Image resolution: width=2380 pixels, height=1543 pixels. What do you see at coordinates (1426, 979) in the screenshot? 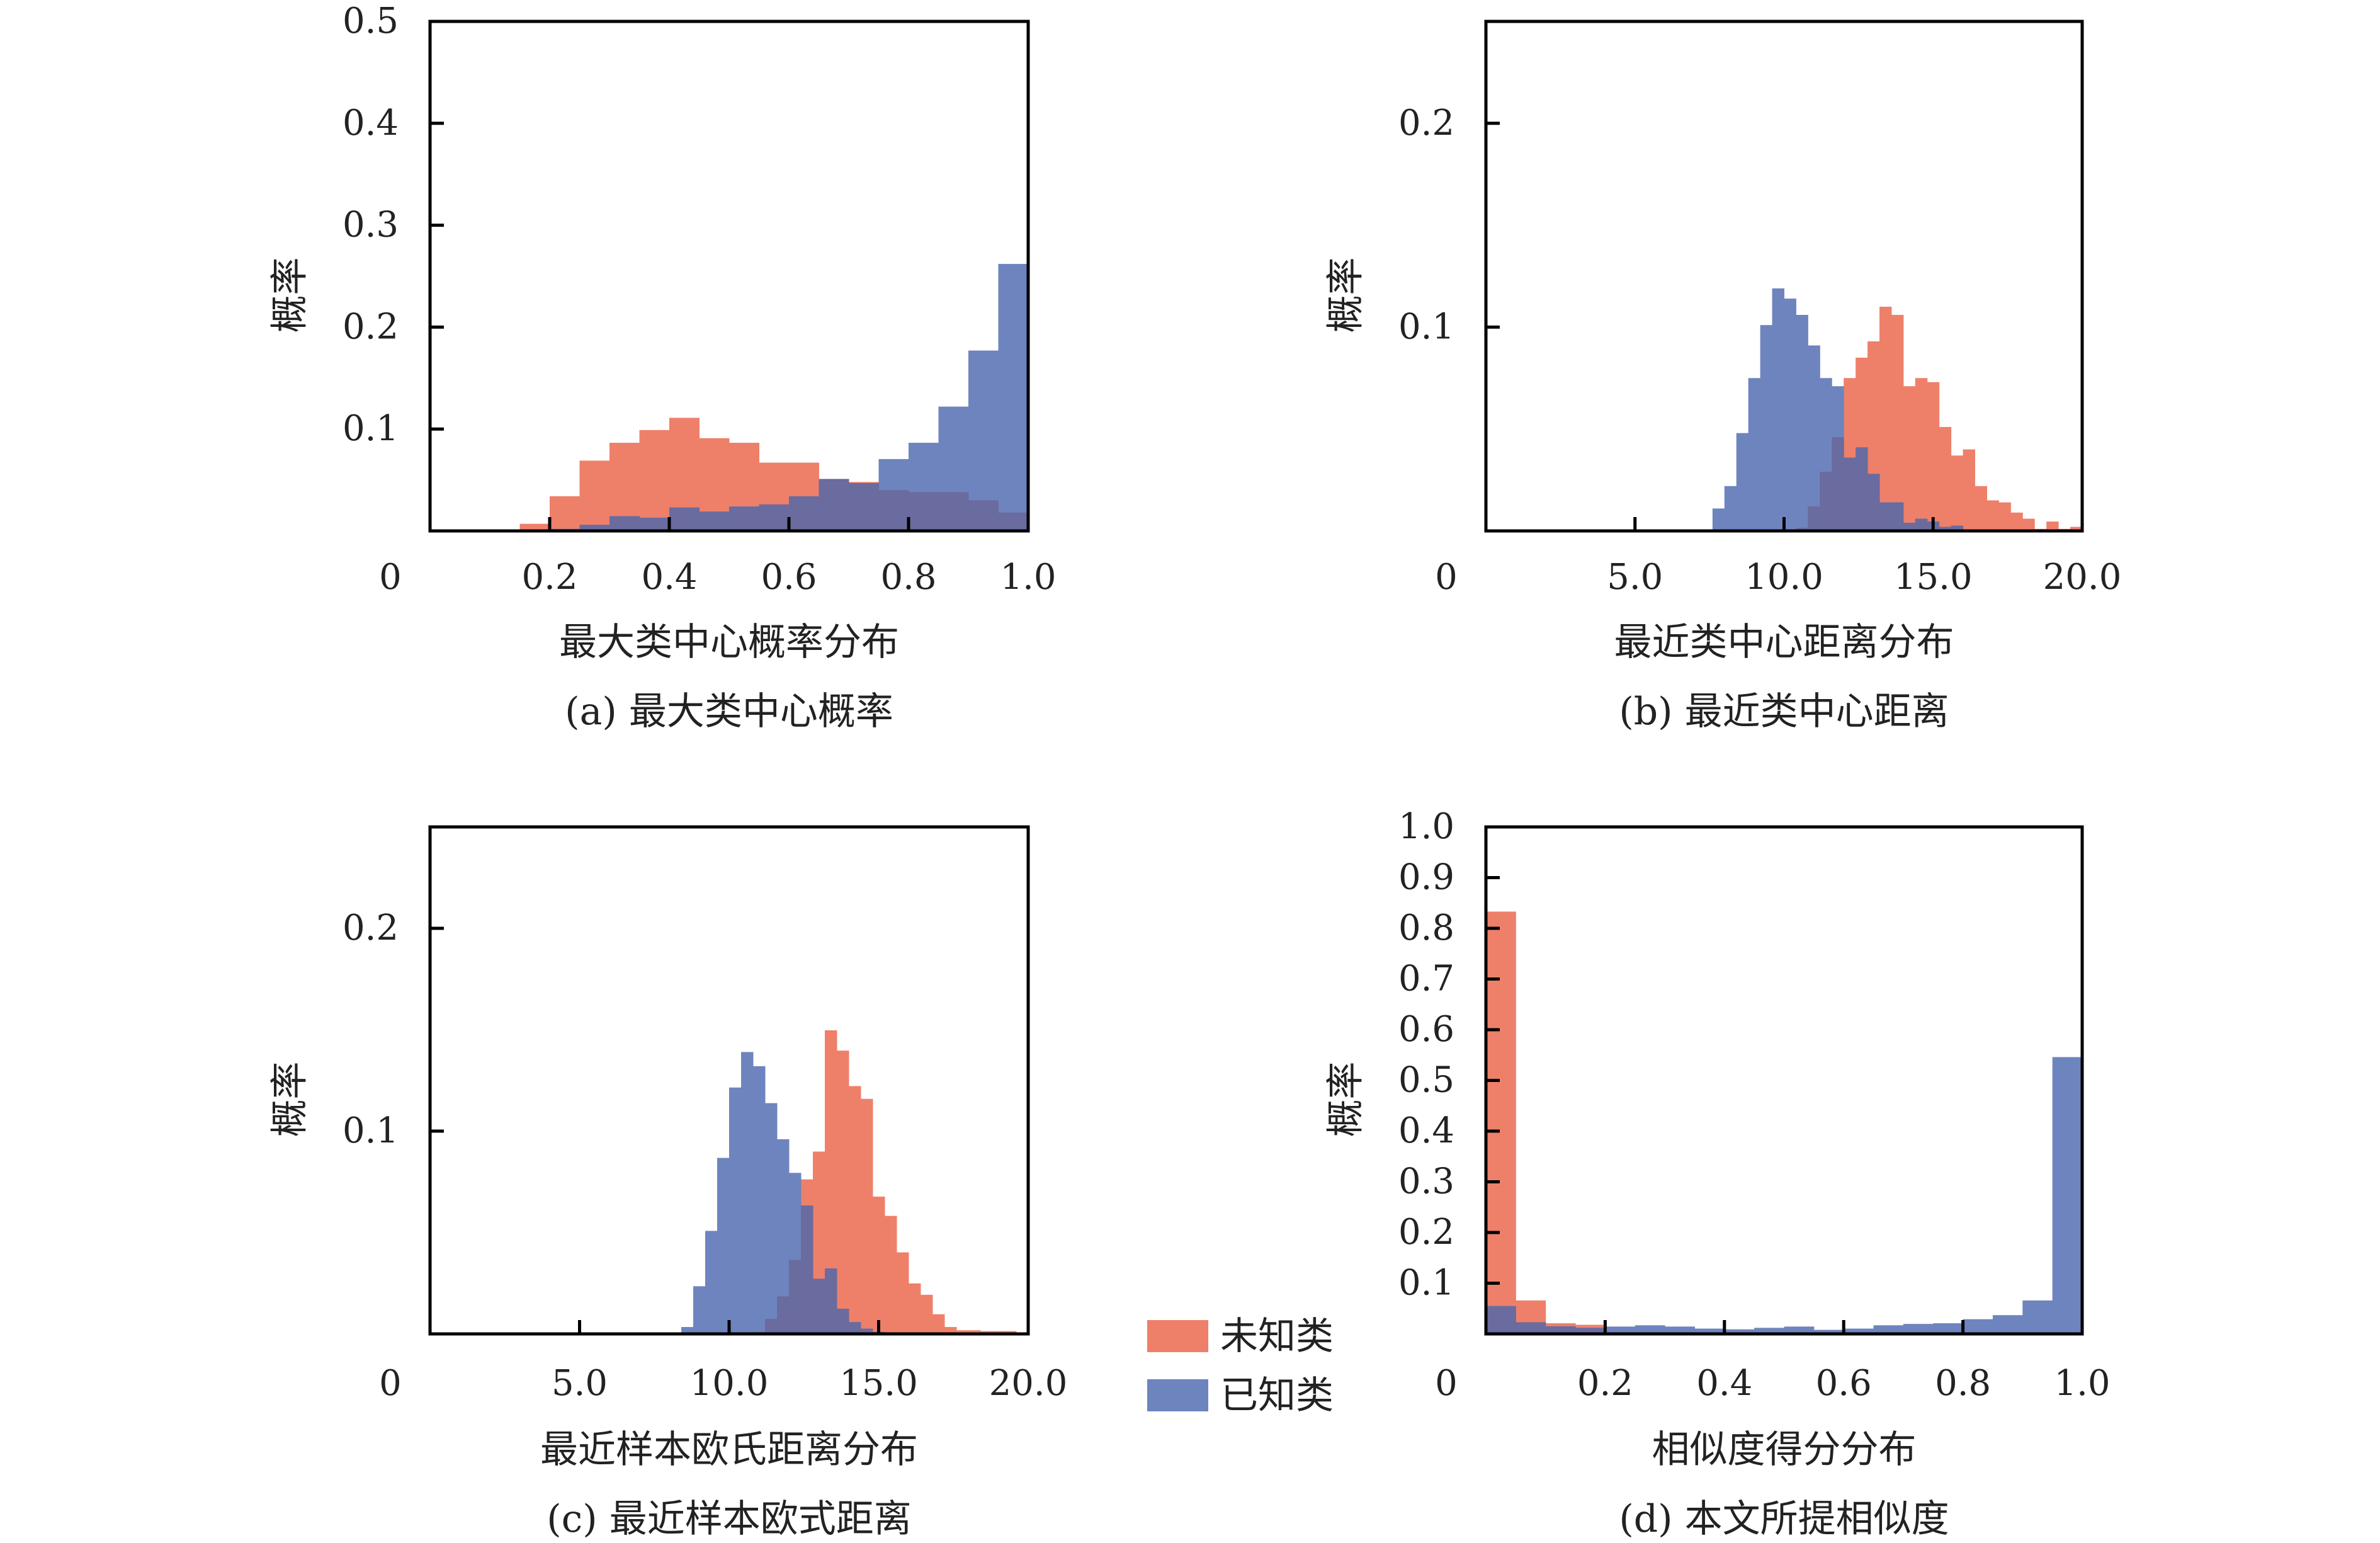
I see `y-tick-label: 0.7` at bounding box center [1426, 979].